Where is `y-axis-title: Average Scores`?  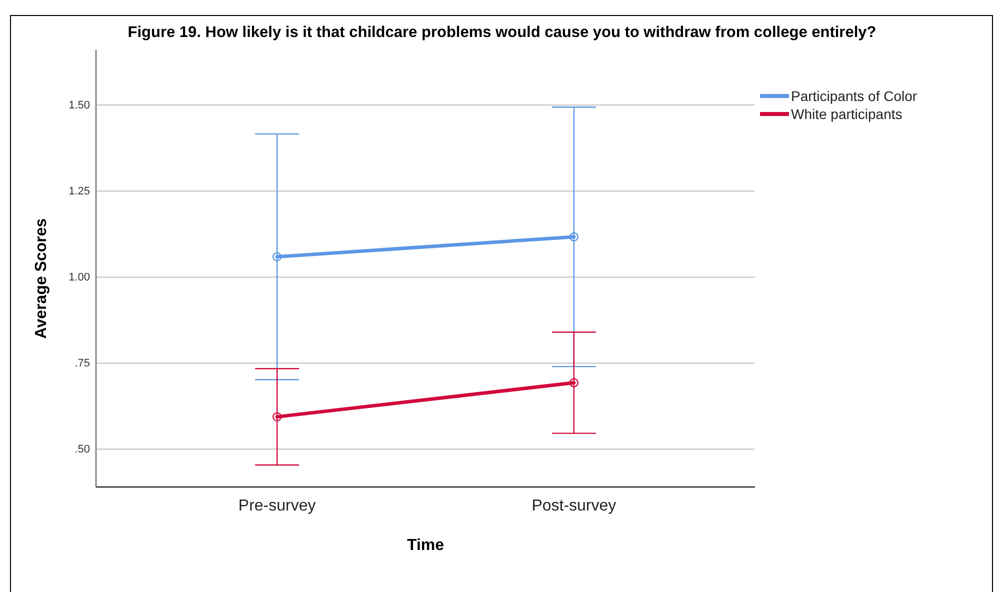 y-axis-title: Average Scores is located at coordinates (41, 278).